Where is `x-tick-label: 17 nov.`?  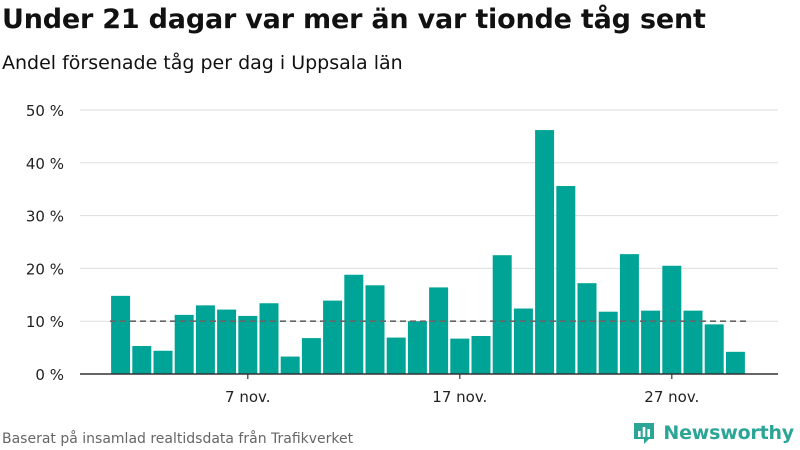 x-tick-label: 17 nov. is located at coordinates (459, 397).